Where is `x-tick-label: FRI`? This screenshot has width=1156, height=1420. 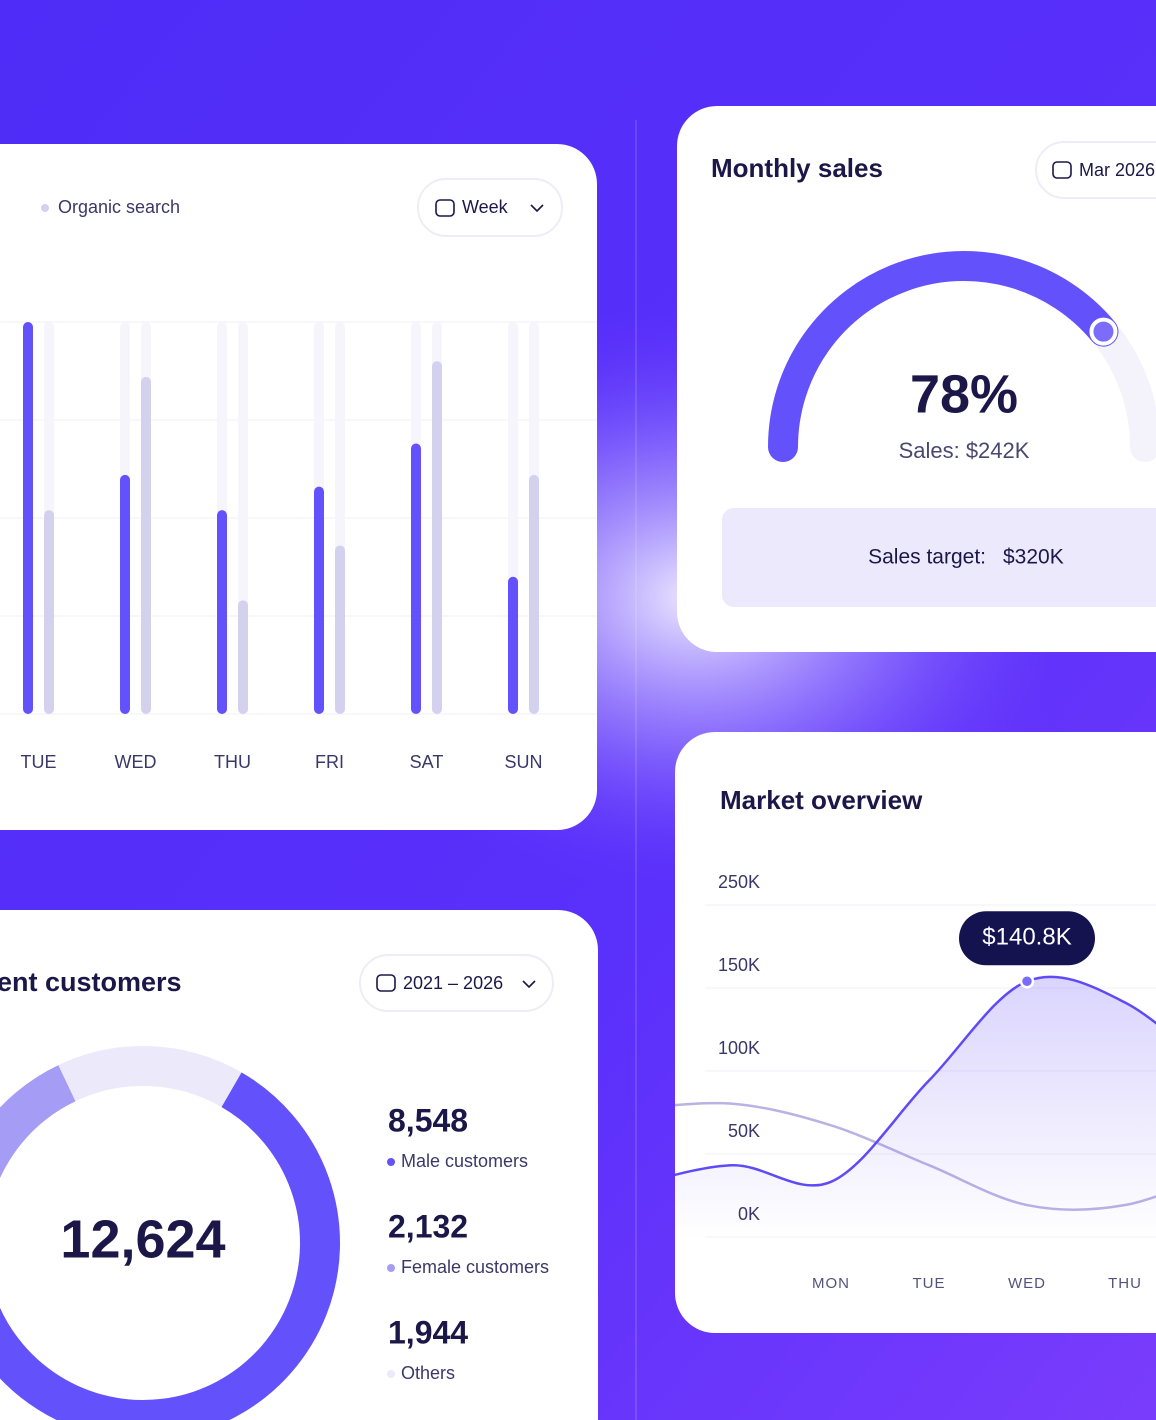
x-tick-label: FRI is located at coordinates (329, 762).